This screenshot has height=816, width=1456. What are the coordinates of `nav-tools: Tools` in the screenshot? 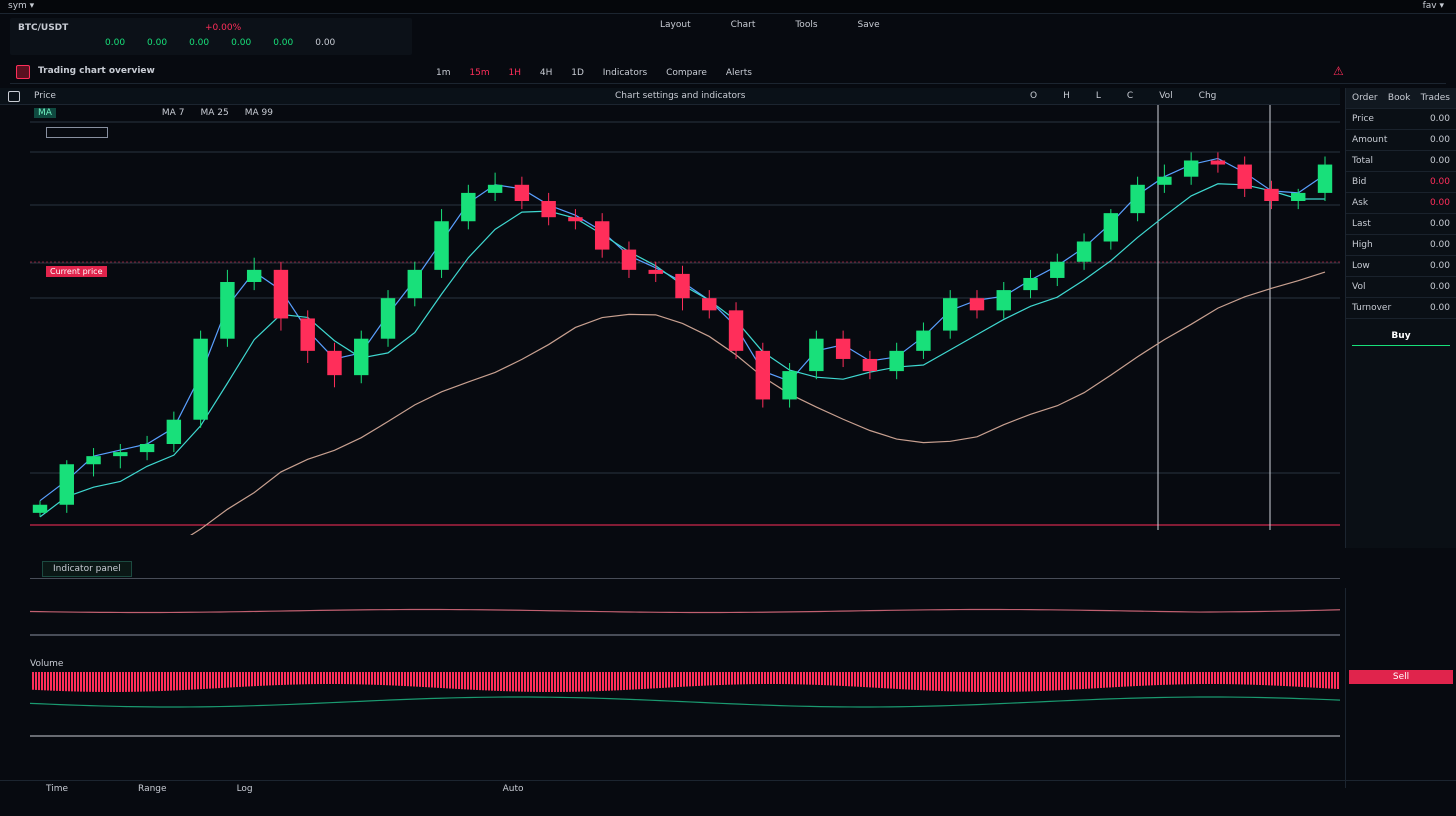 It's located at (806, 25).